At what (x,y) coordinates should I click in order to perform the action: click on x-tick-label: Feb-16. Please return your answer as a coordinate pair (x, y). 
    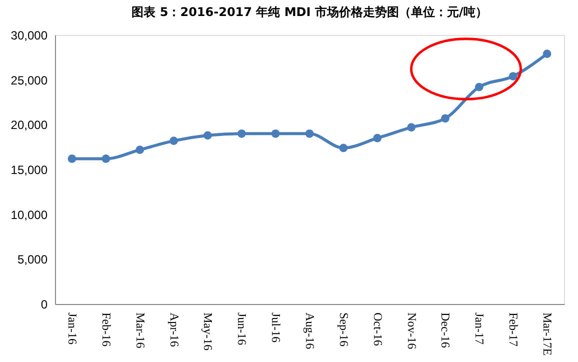
    Looking at the image, I should click on (106, 329).